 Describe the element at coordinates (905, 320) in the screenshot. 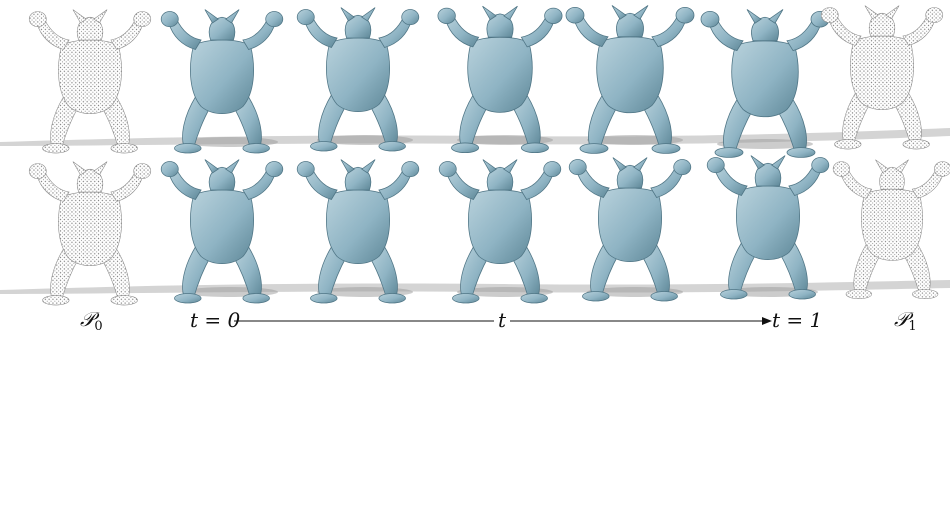

I see `label-p1: 𝒫1` at that location.